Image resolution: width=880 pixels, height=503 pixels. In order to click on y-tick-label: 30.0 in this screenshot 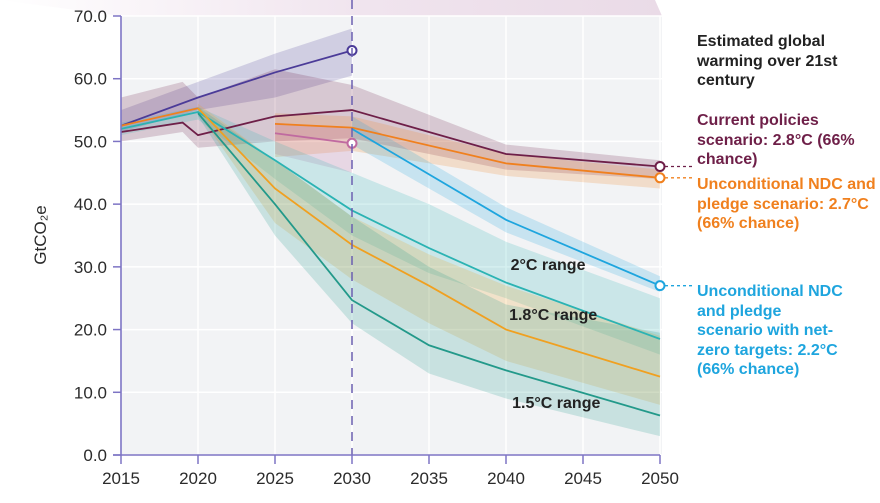, I will do `click(90, 267)`.